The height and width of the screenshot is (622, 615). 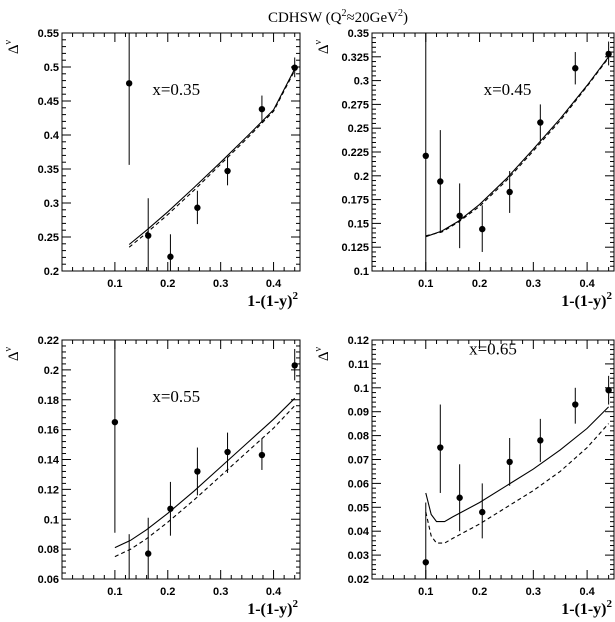 What do you see at coordinates (493, 348) in the screenshot?
I see `panel-annotation: x=0.65` at bounding box center [493, 348].